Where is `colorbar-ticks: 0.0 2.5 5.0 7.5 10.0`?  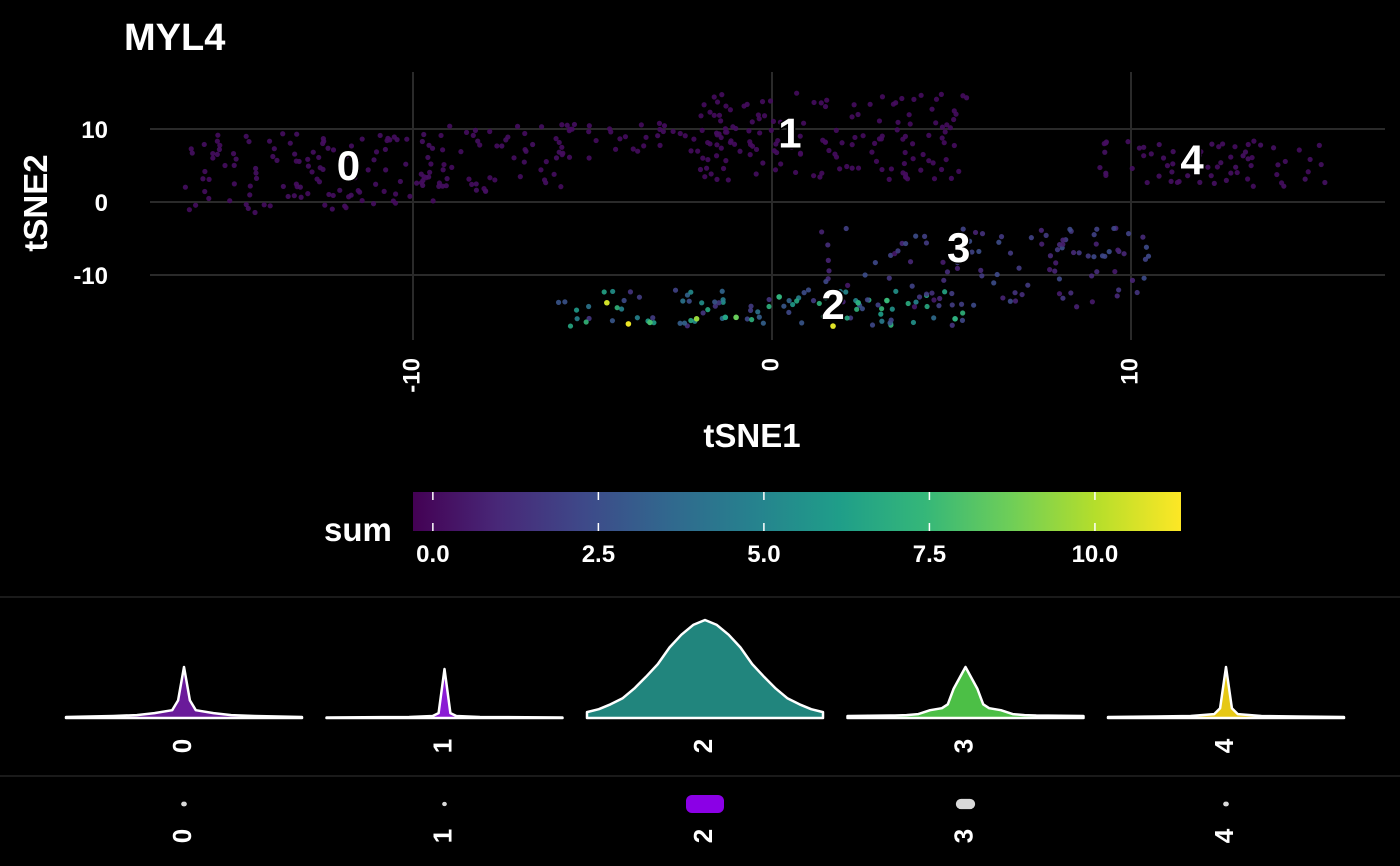
colorbar-ticks: 0.0 2.5 5.0 7.5 10.0 is located at coordinates (767, 530).